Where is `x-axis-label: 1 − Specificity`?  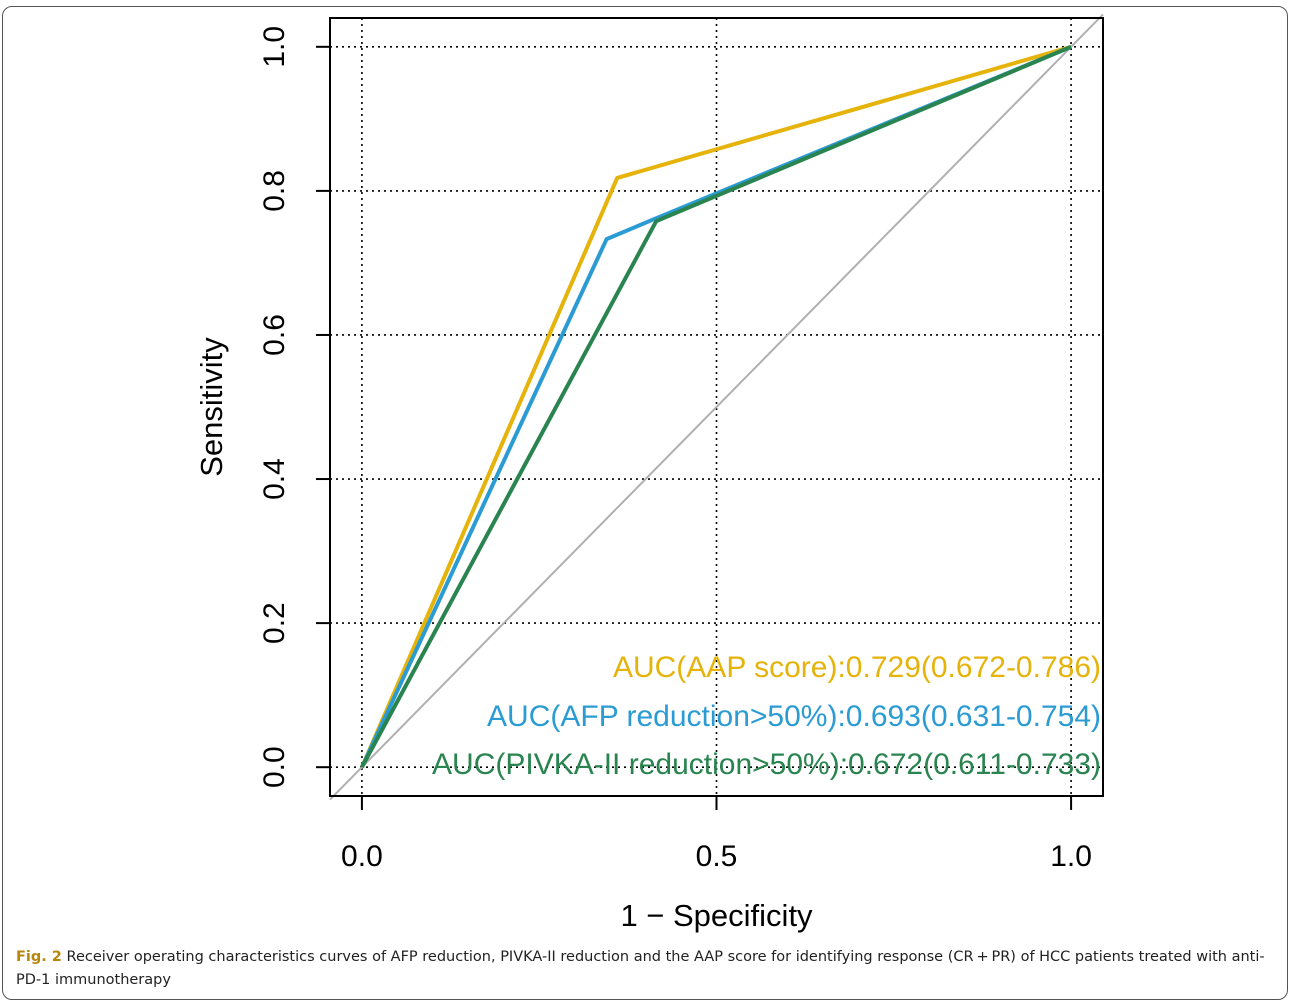
x-axis-label: 1 − Specificity is located at coordinates (716, 915).